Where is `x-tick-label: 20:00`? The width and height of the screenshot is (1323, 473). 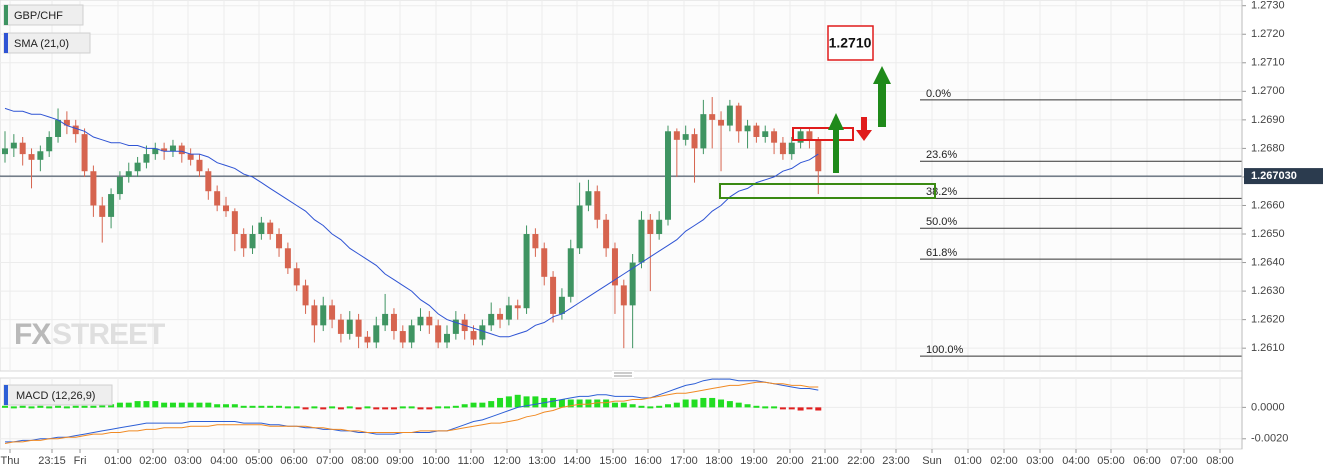
x-tick-label: 20:00 is located at coordinates (790, 461).